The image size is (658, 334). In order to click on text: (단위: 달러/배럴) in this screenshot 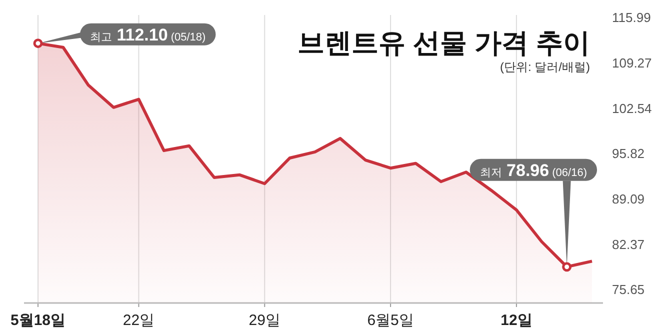, I will do `click(545, 67)`.